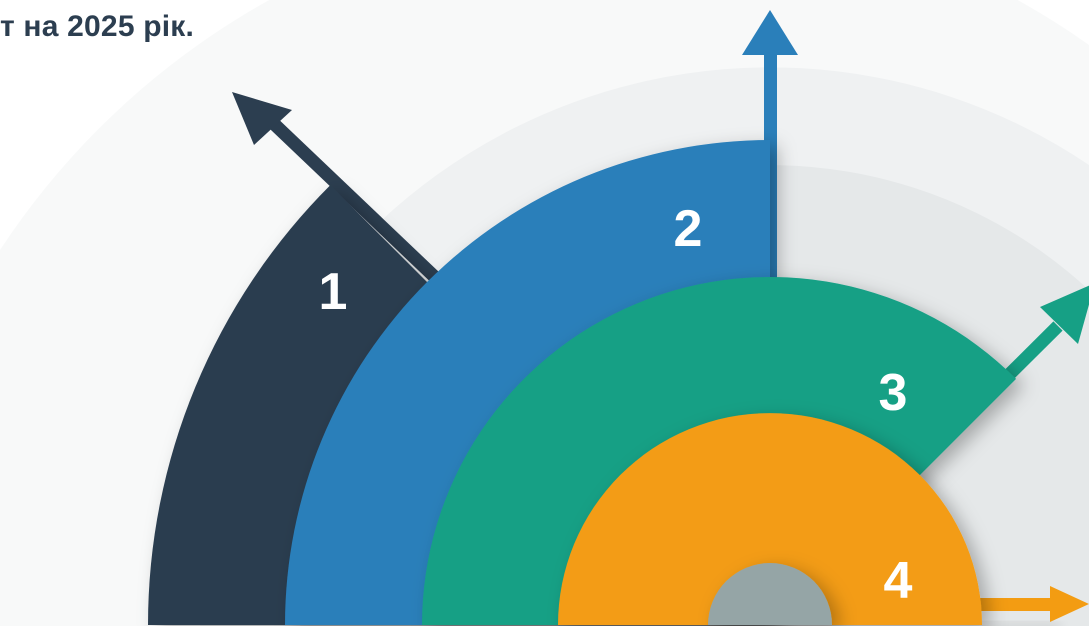  Describe the element at coordinates (333, 292) in the screenshot. I see `step-1-number: 1` at that location.